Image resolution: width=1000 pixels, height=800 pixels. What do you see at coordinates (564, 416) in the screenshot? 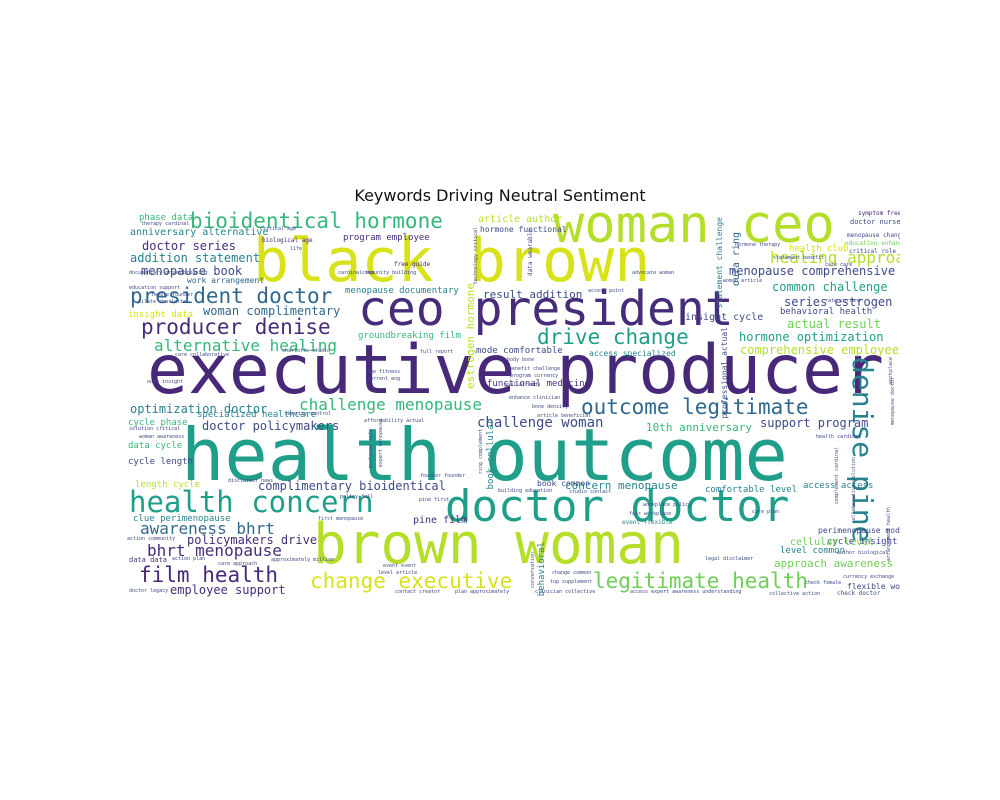
I see `word: article beneficial` at bounding box center [564, 416].